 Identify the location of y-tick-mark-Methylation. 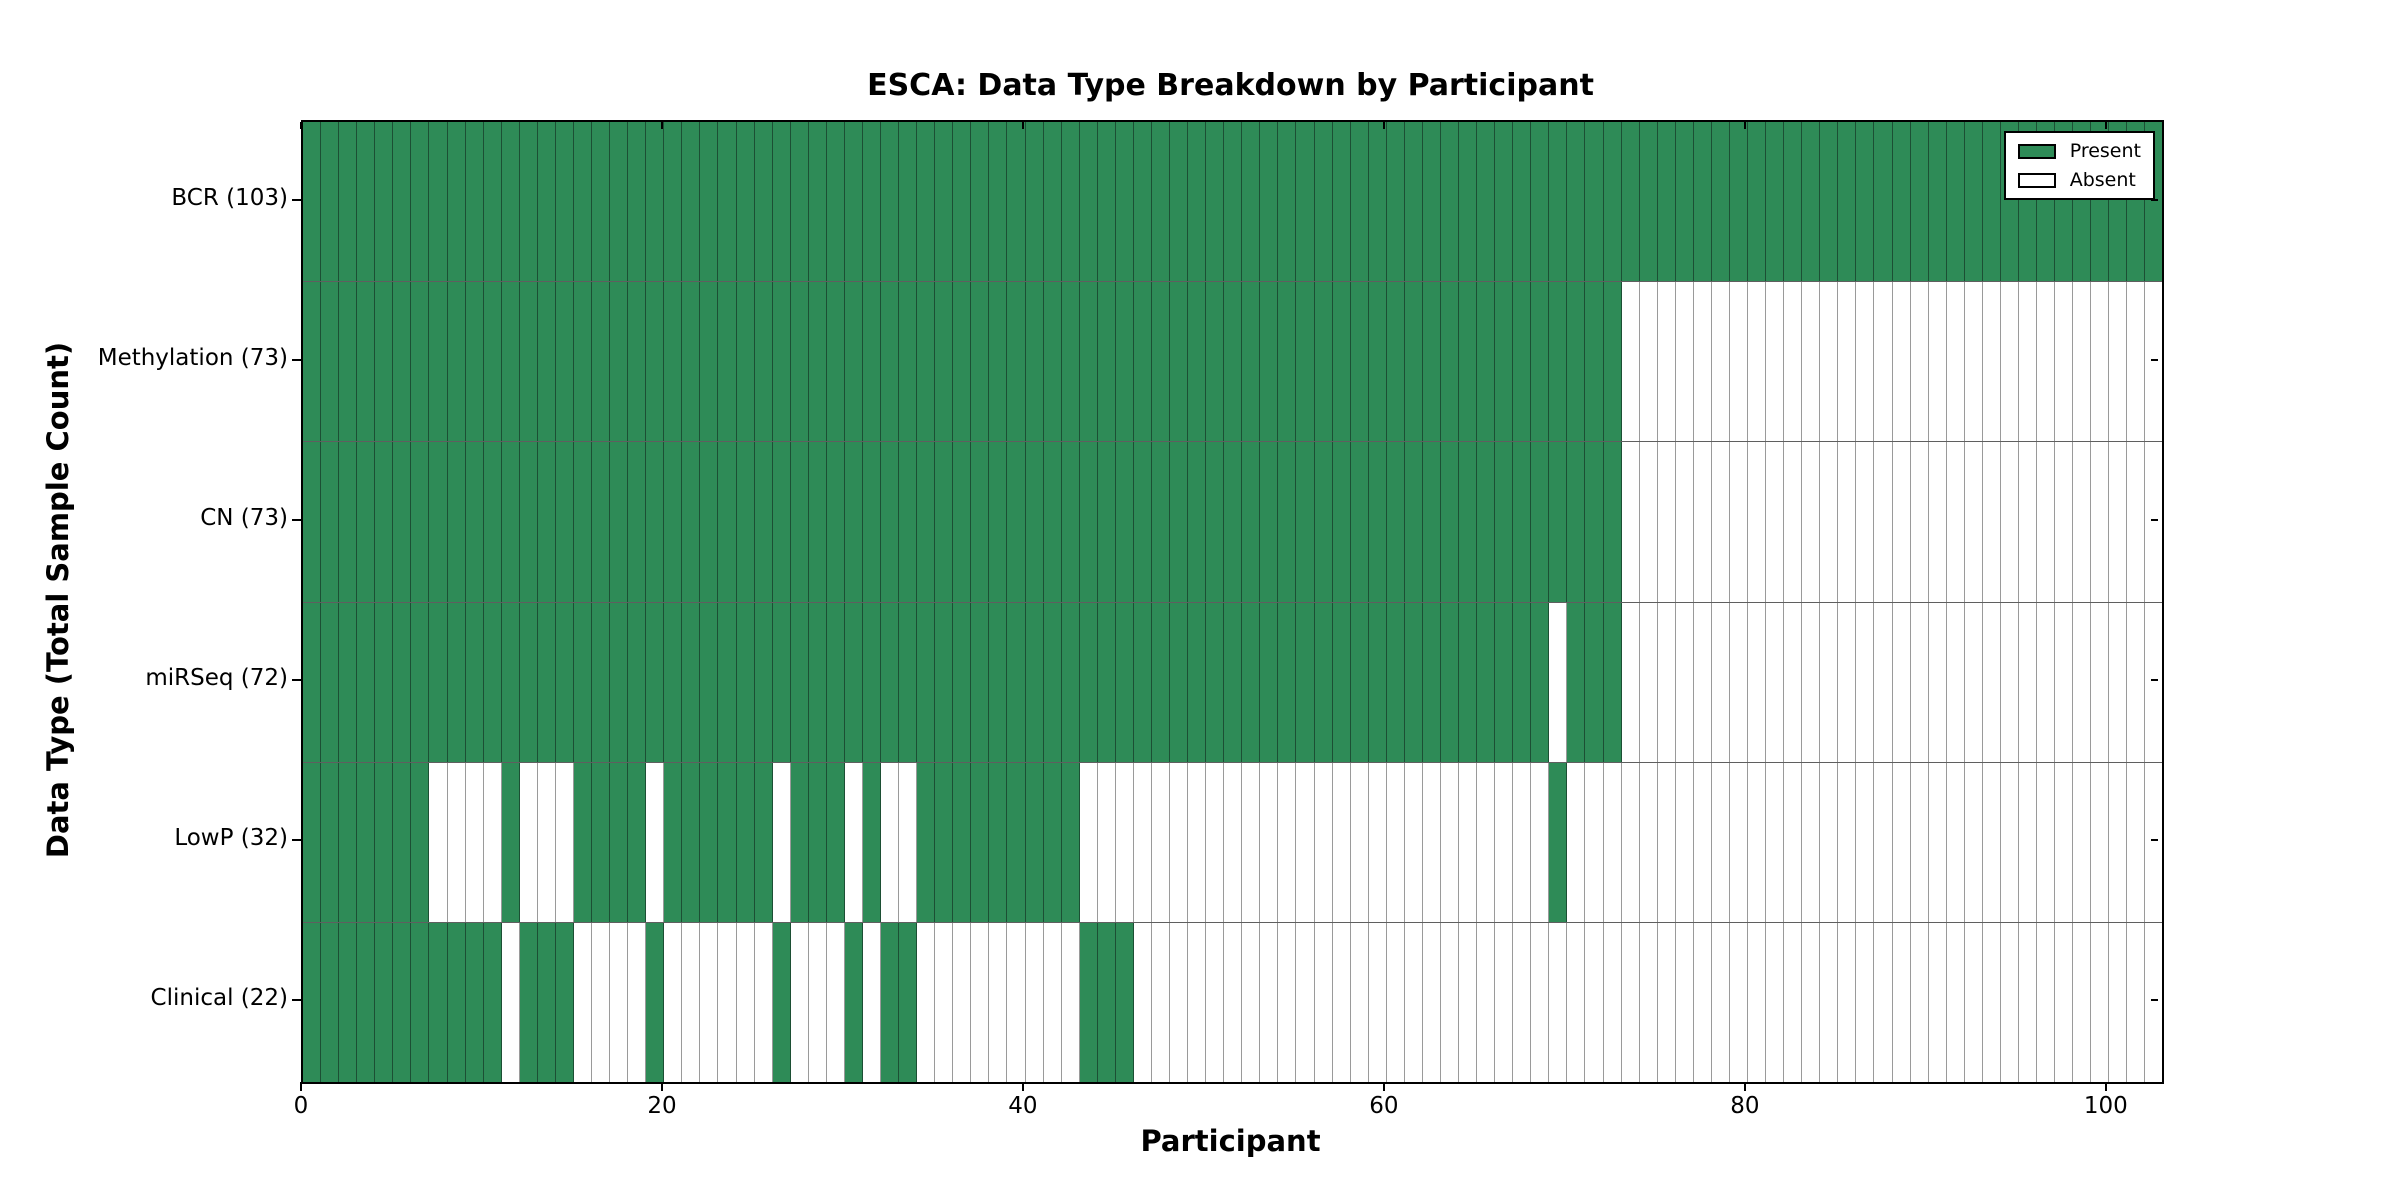
(296, 360).